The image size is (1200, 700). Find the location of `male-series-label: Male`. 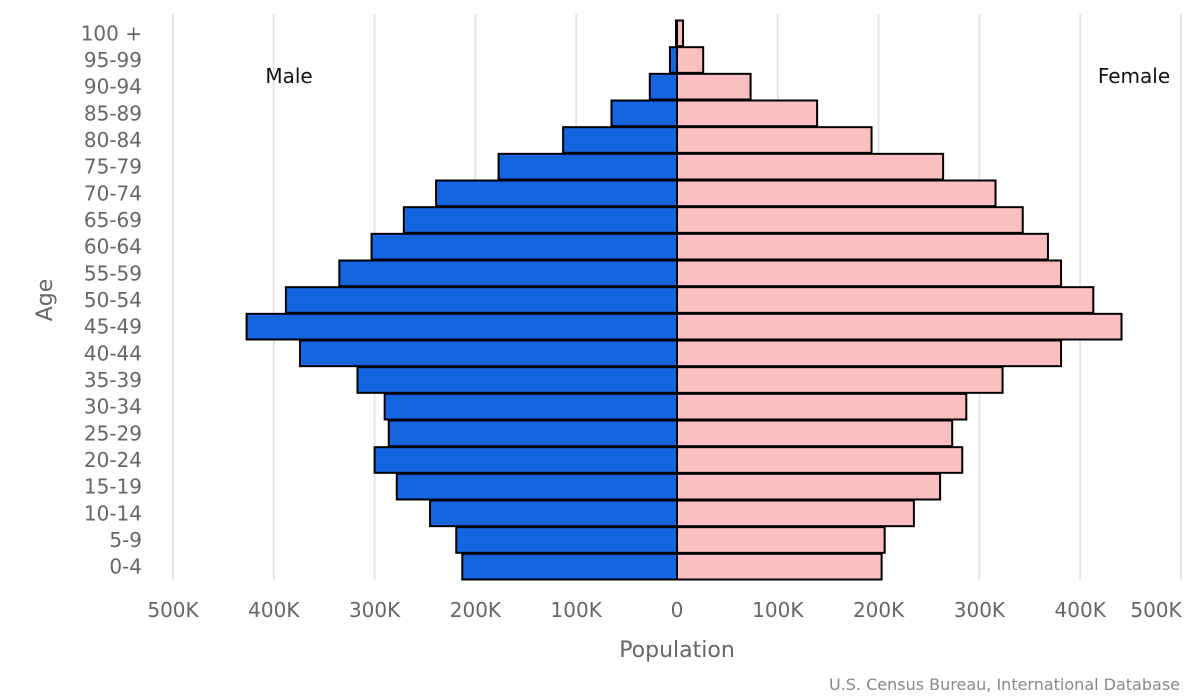

male-series-label: Male is located at coordinates (288, 76).